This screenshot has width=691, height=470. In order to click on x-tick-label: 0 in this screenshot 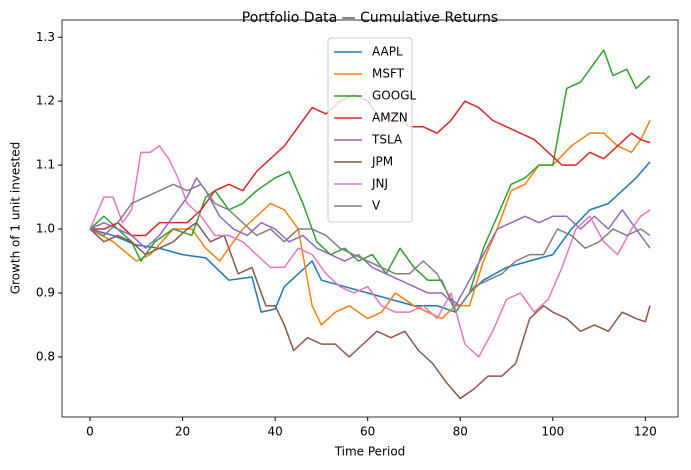, I will do `click(90, 432)`.